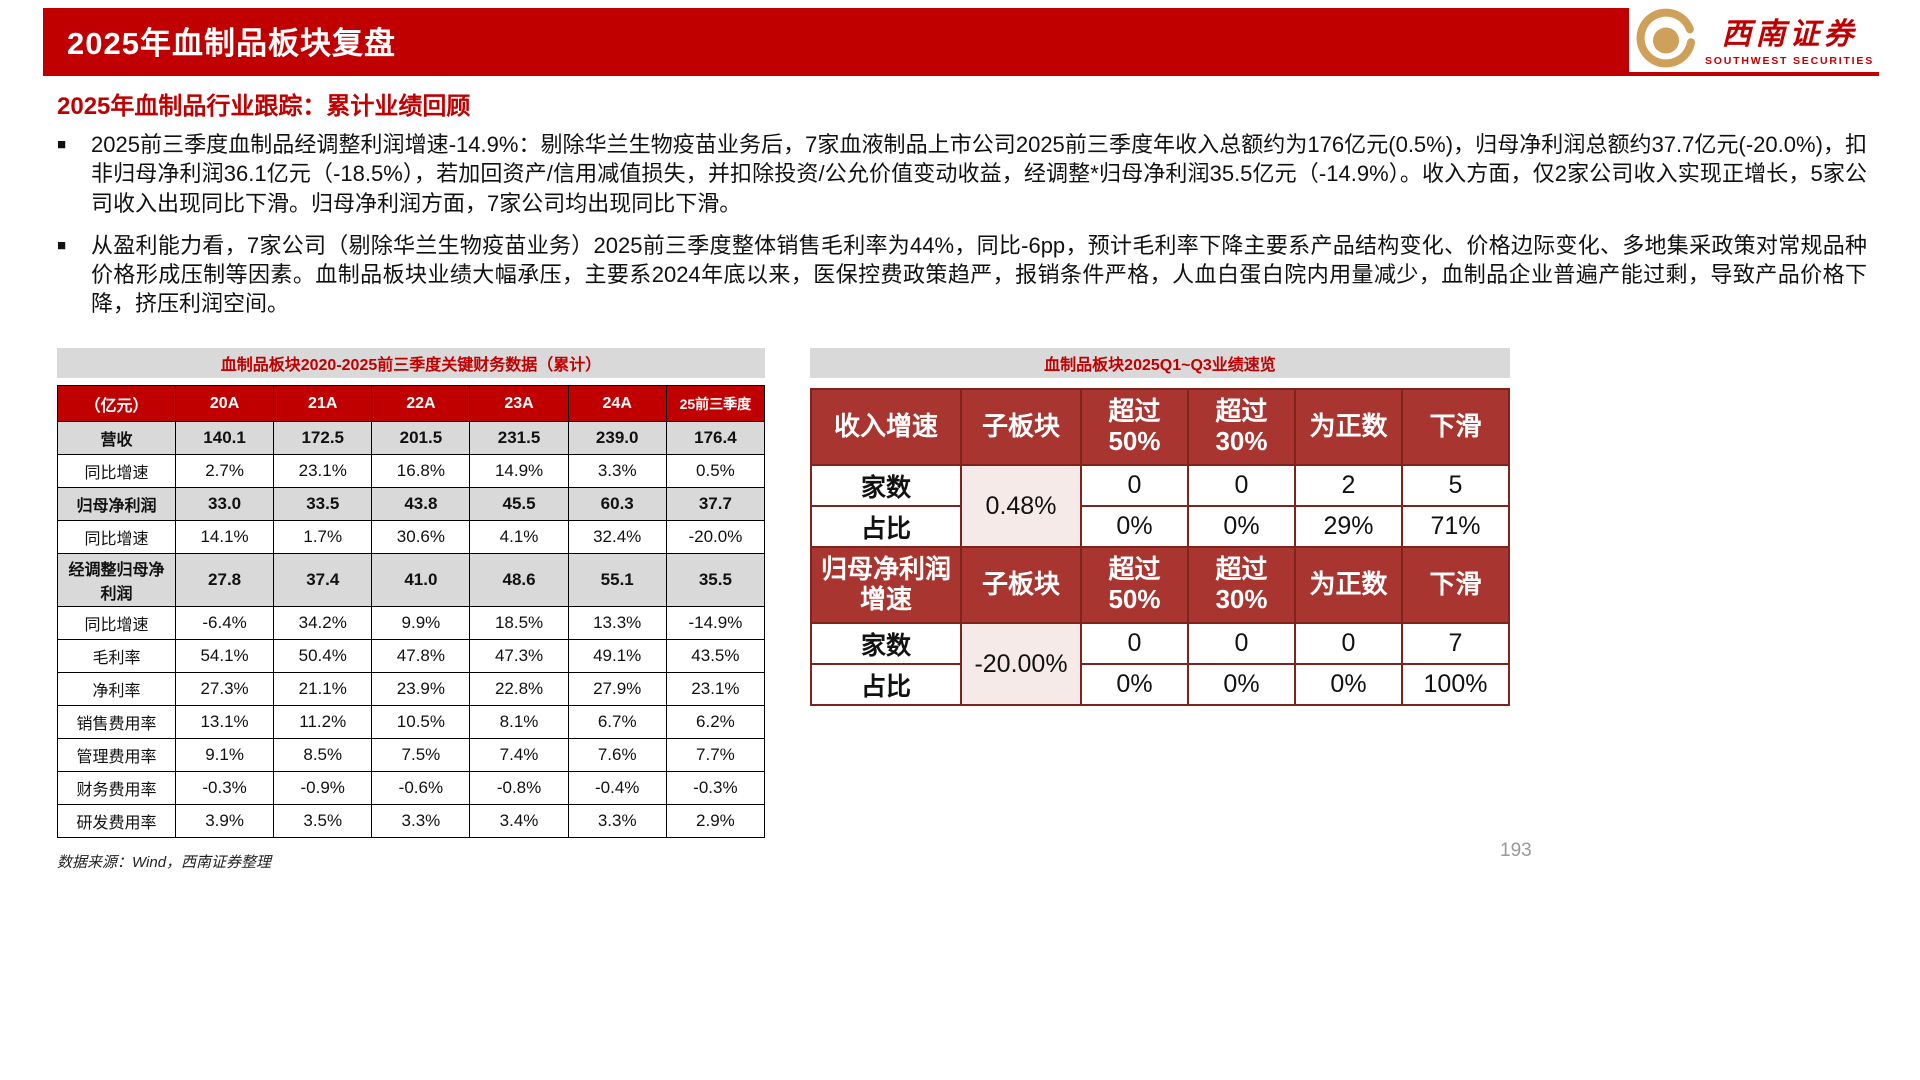 The width and height of the screenshot is (1920, 1080). Describe the element at coordinates (224, 403) in the screenshot. I see `col-header: 20A` at that location.